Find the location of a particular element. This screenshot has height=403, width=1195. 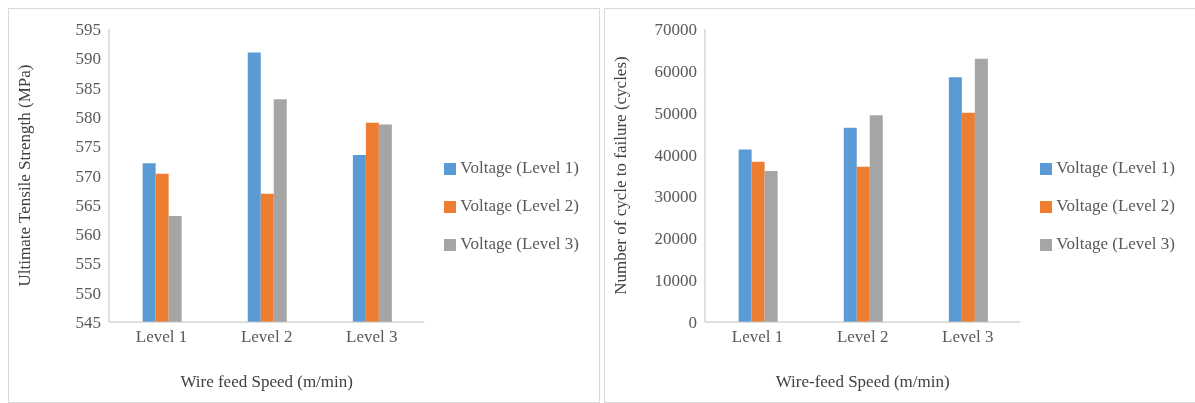

y-axis-title: Number of cycle to failure (cycles) is located at coordinates (621, 175).